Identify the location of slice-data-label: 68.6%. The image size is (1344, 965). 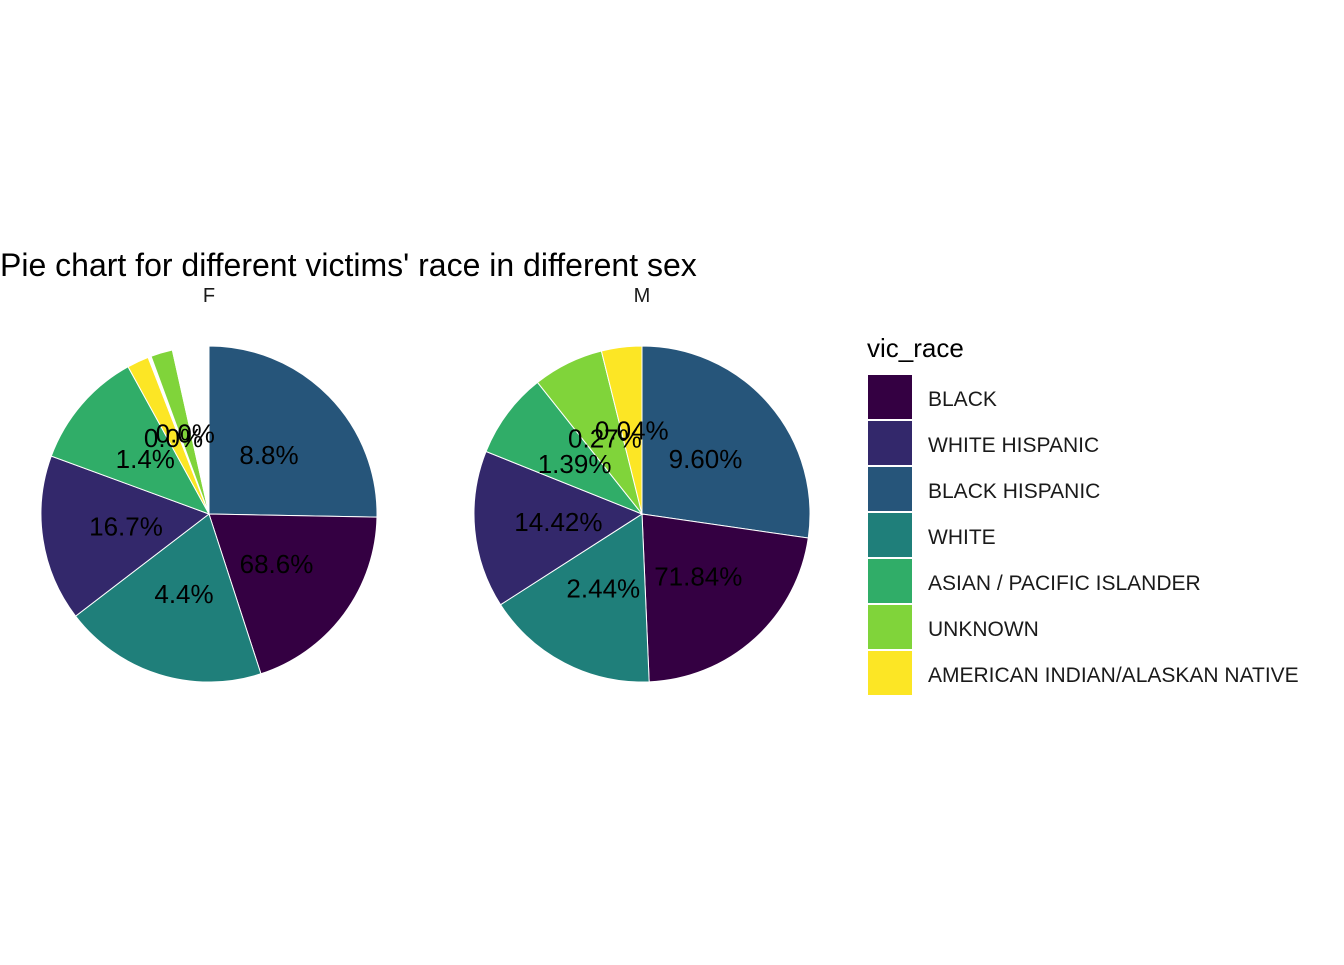
(277, 564).